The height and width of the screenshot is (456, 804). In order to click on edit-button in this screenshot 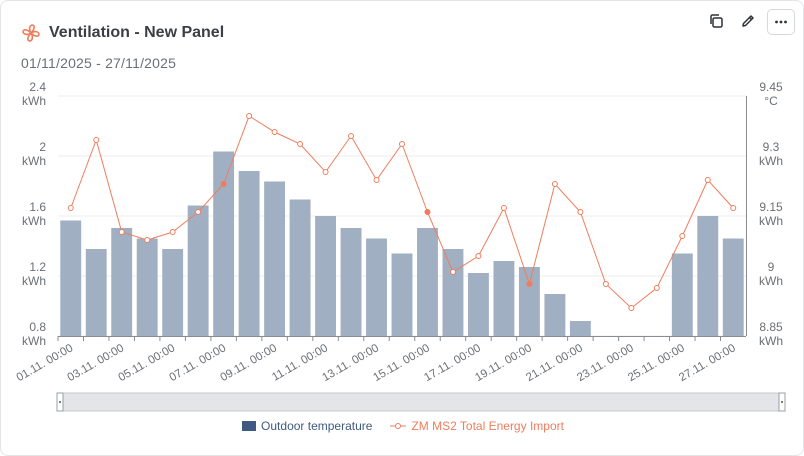, I will do `click(748, 21)`.